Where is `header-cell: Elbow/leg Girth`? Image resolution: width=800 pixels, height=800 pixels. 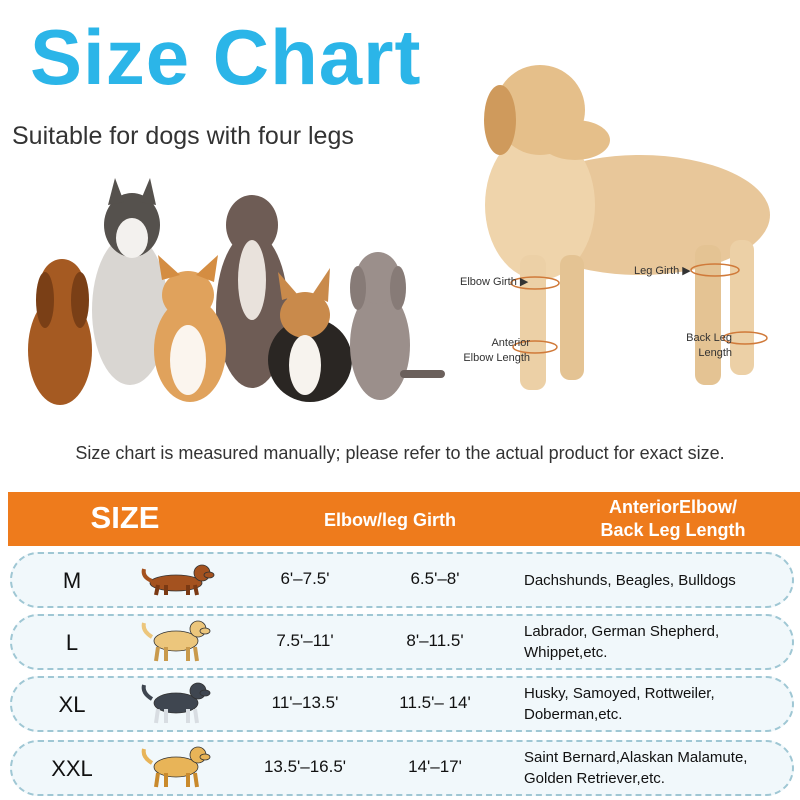 header-cell: Elbow/leg Girth is located at coordinates (389, 520).